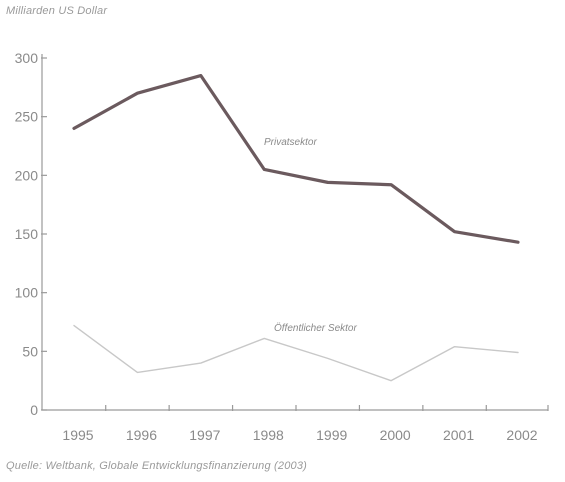 The image size is (565, 482). What do you see at coordinates (27, 117) in the screenshot?
I see `y-tick-label: 250` at bounding box center [27, 117].